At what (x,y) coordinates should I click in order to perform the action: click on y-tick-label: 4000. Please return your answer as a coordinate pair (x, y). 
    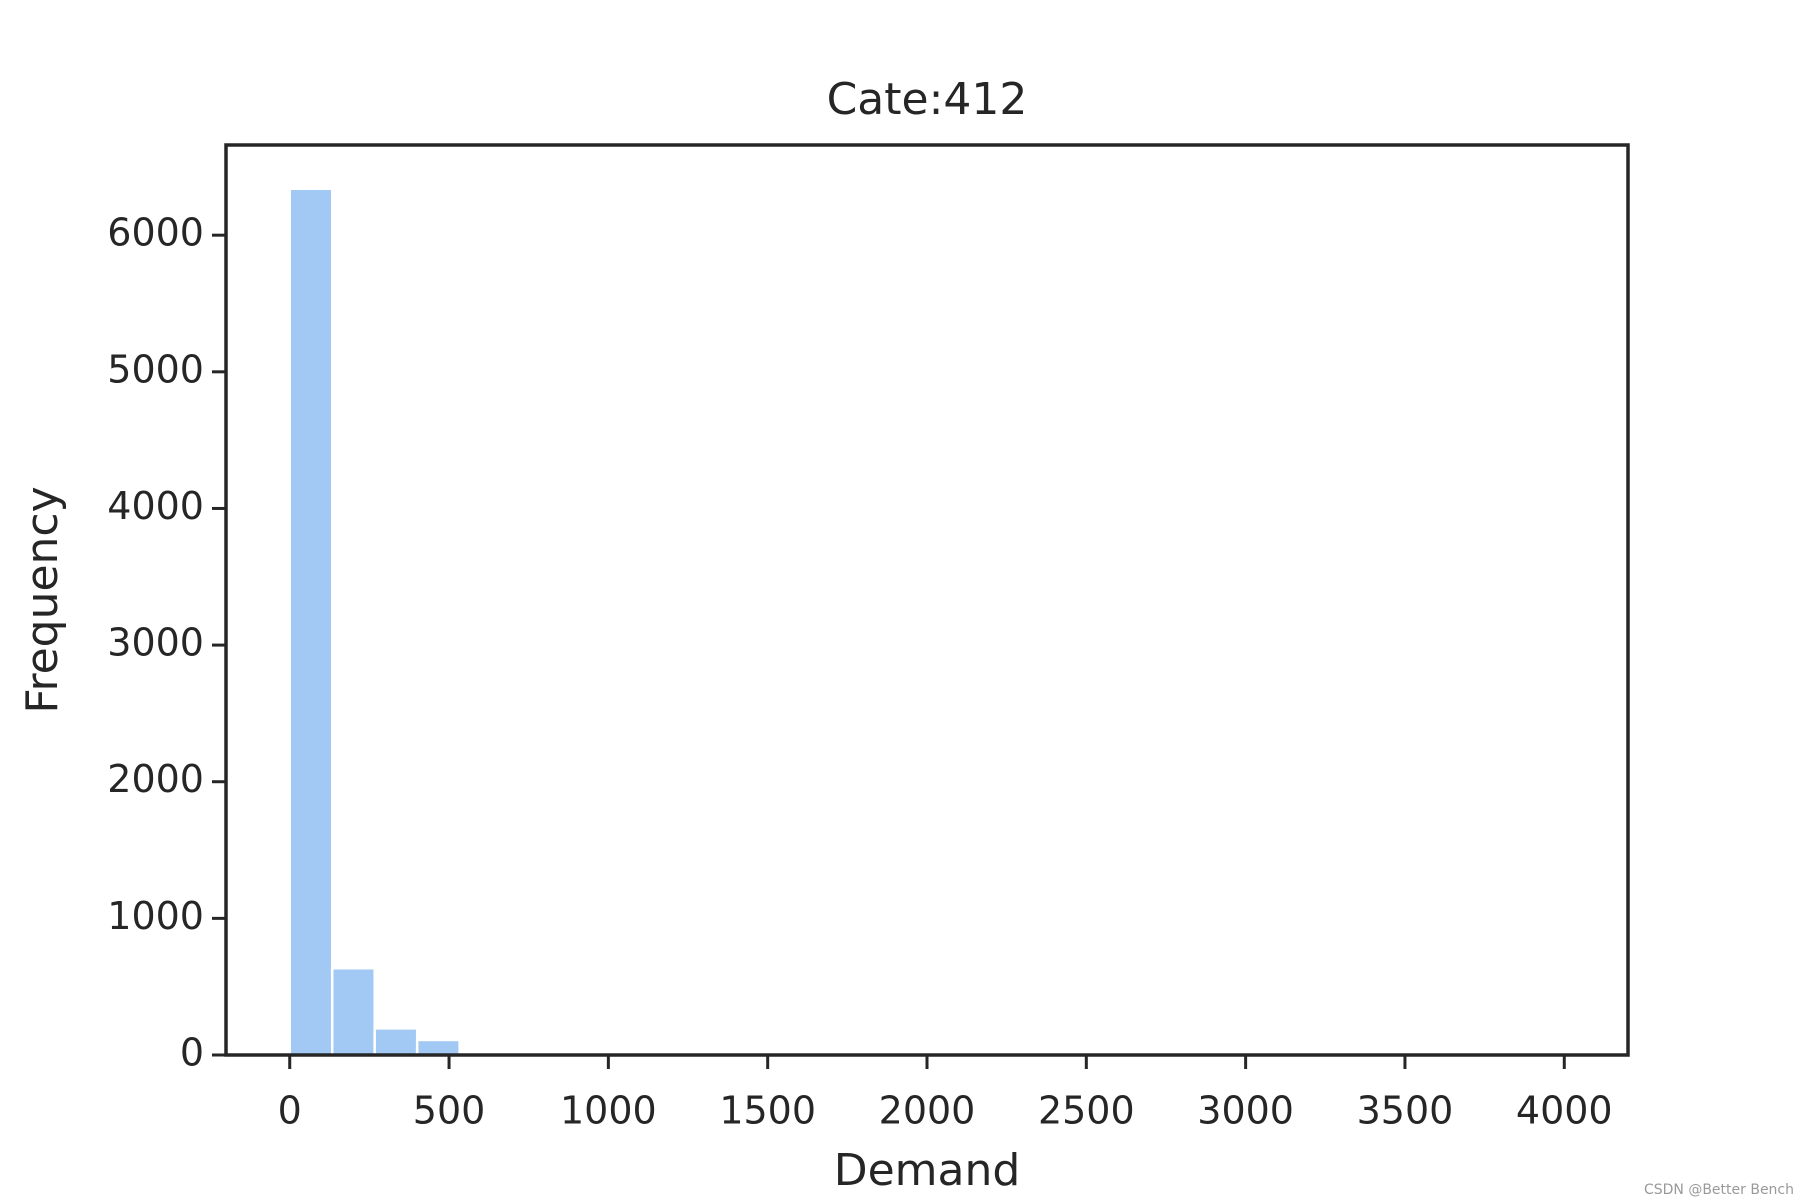
    Looking at the image, I should click on (155, 506).